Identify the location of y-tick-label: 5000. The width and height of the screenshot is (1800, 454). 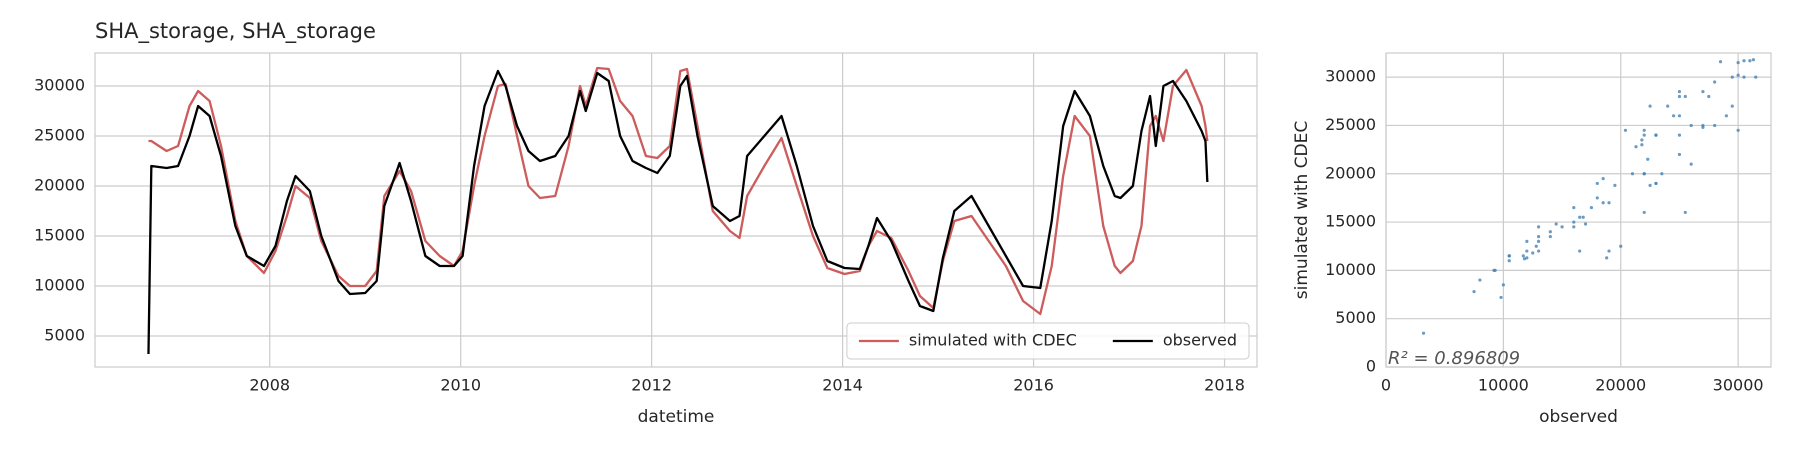
(1355, 317).